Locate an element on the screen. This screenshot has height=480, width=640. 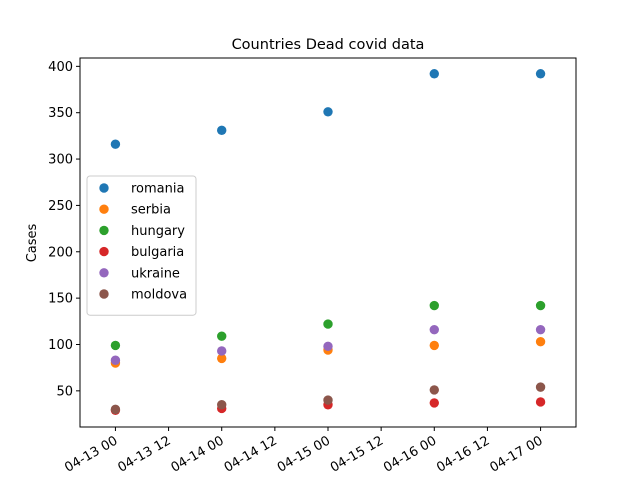
legend-label-moldova: moldova is located at coordinates (159, 295).